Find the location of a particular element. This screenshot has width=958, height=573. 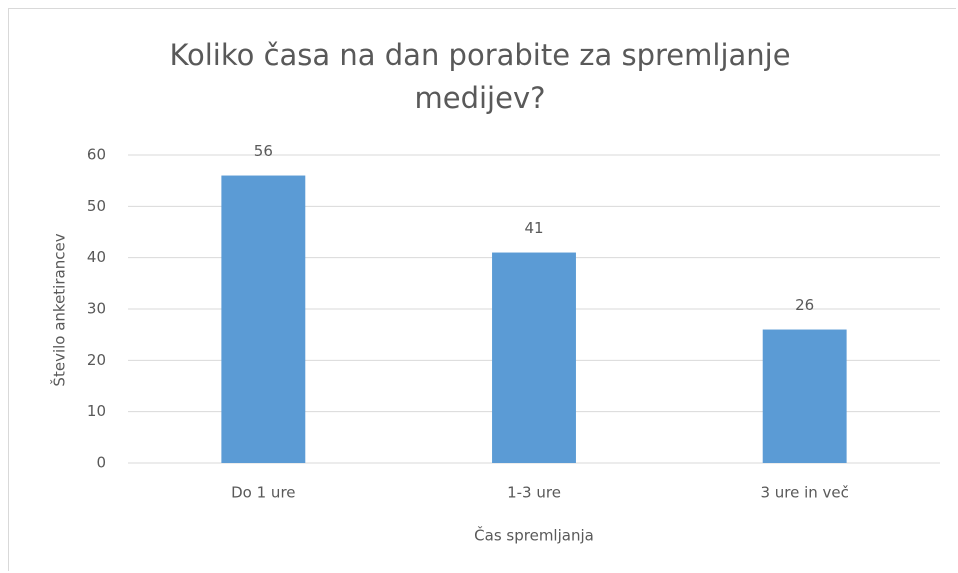

data-label: 26 is located at coordinates (804, 305).